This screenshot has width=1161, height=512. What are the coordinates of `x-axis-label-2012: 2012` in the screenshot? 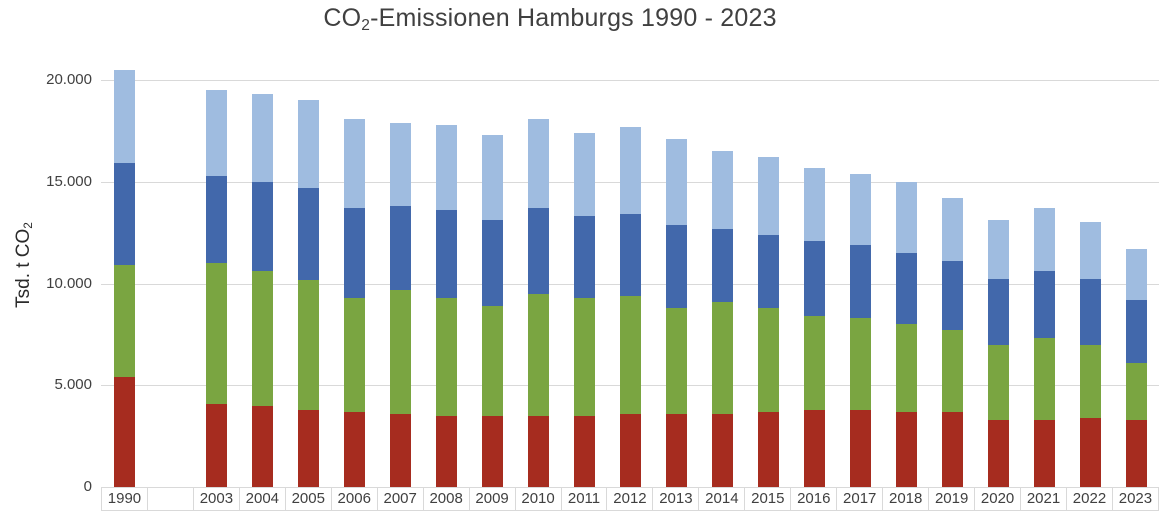 It's located at (630, 499).